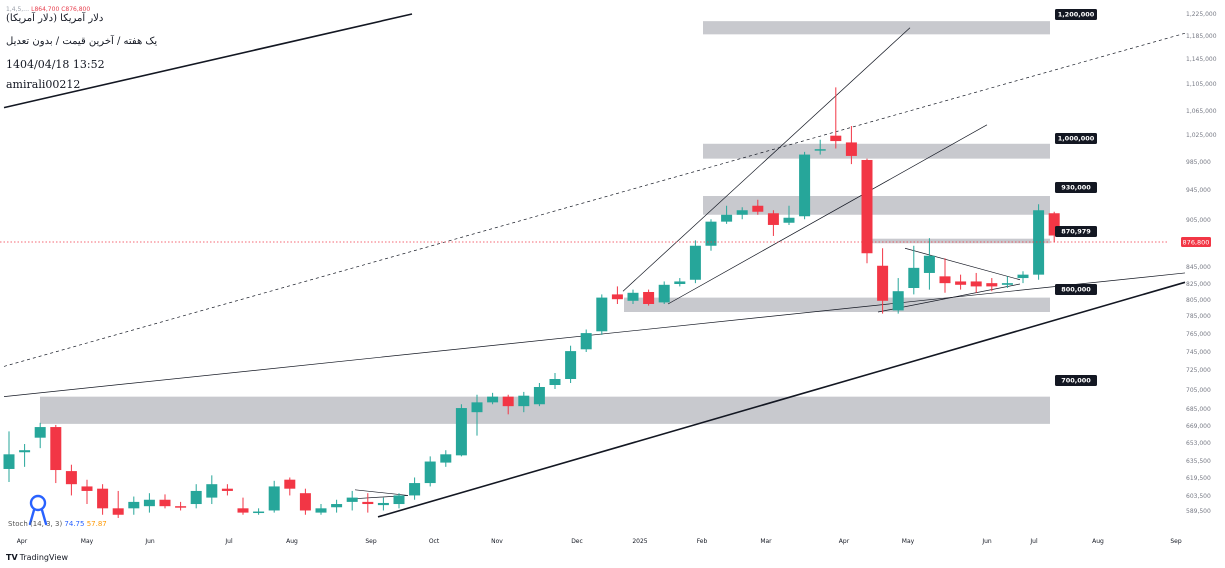 This screenshot has width=1225, height=568. I want to click on timestamp: 1404/04/18 13:52, so click(55, 64).